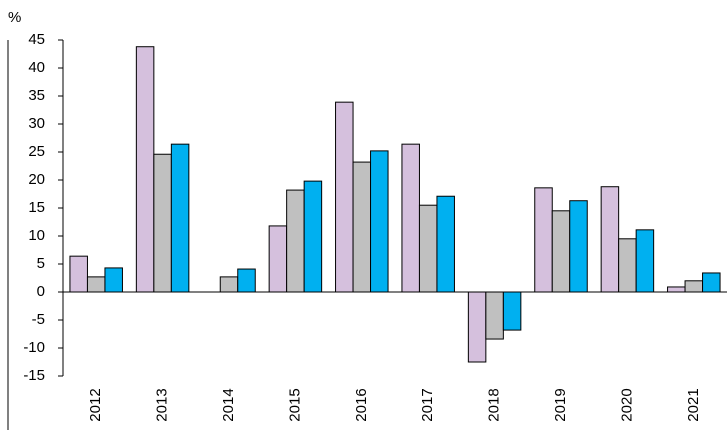 Image resolution: width=727 pixels, height=430 pixels. What do you see at coordinates (36, 67) in the screenshot?
I see `y-tick-label: 40` at bounding box center [36, 67].